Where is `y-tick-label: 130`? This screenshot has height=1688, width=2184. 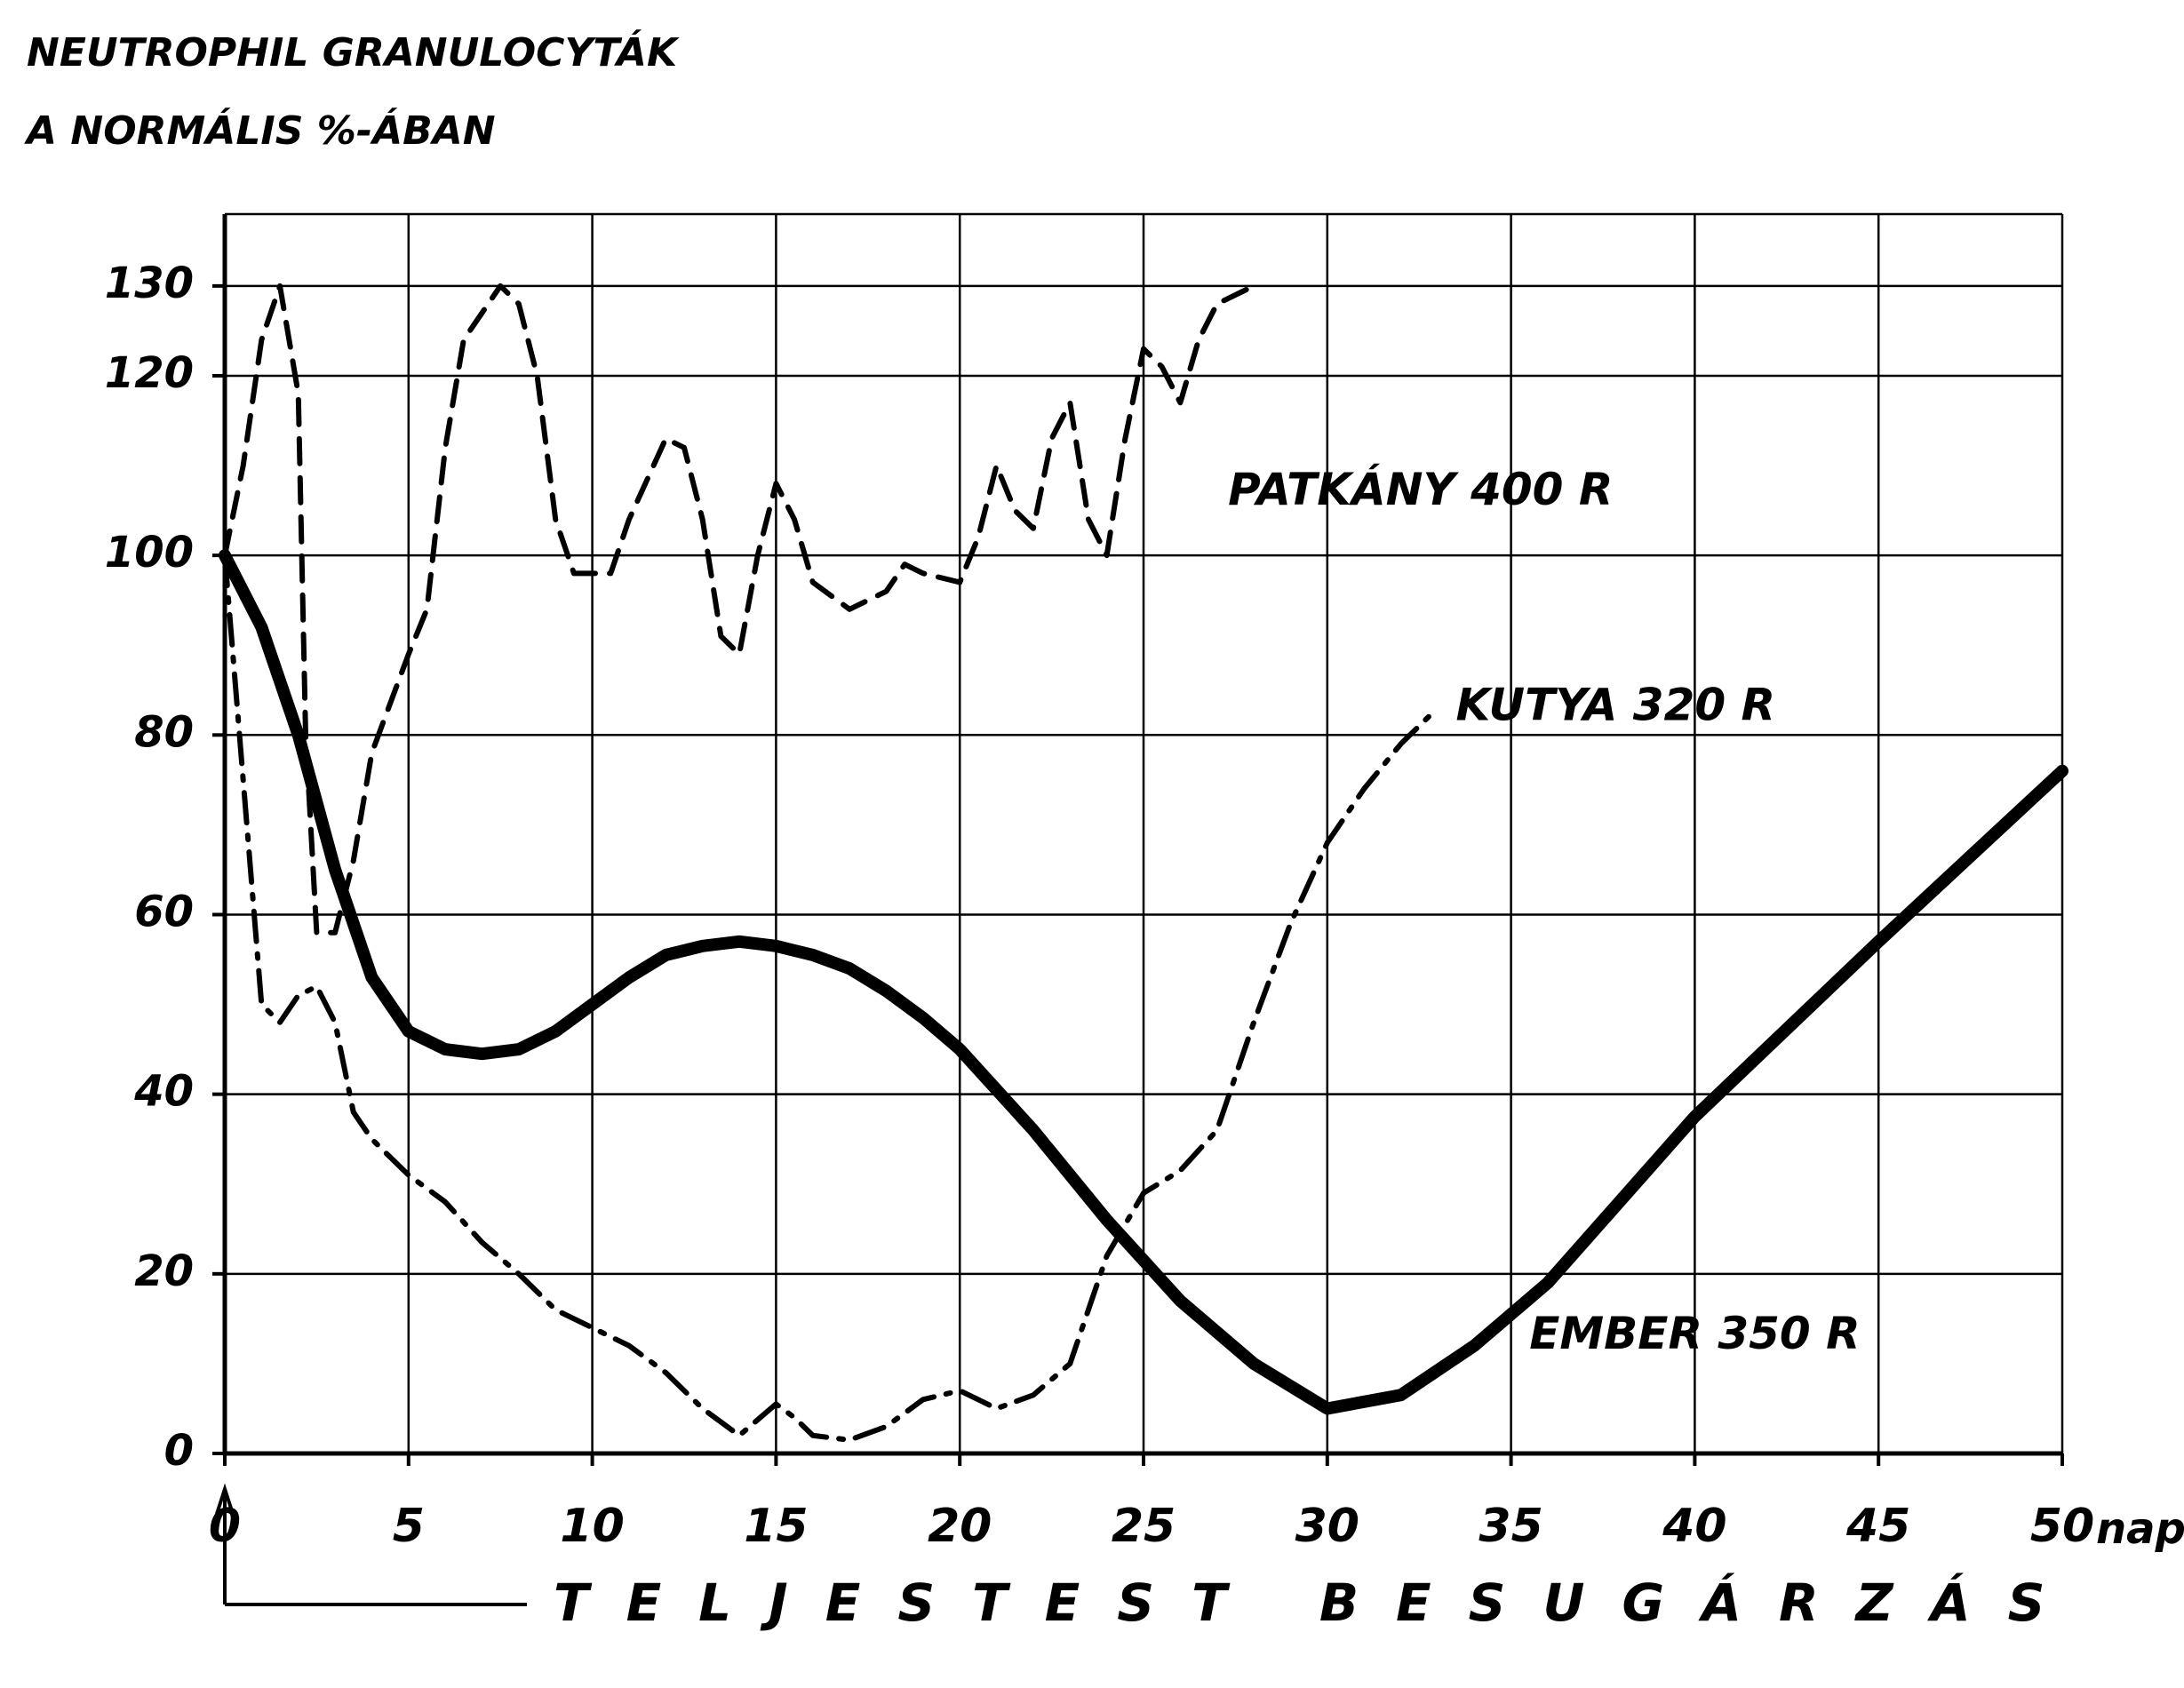
y-tick-label: 130 is located at coordinates (149, 283).